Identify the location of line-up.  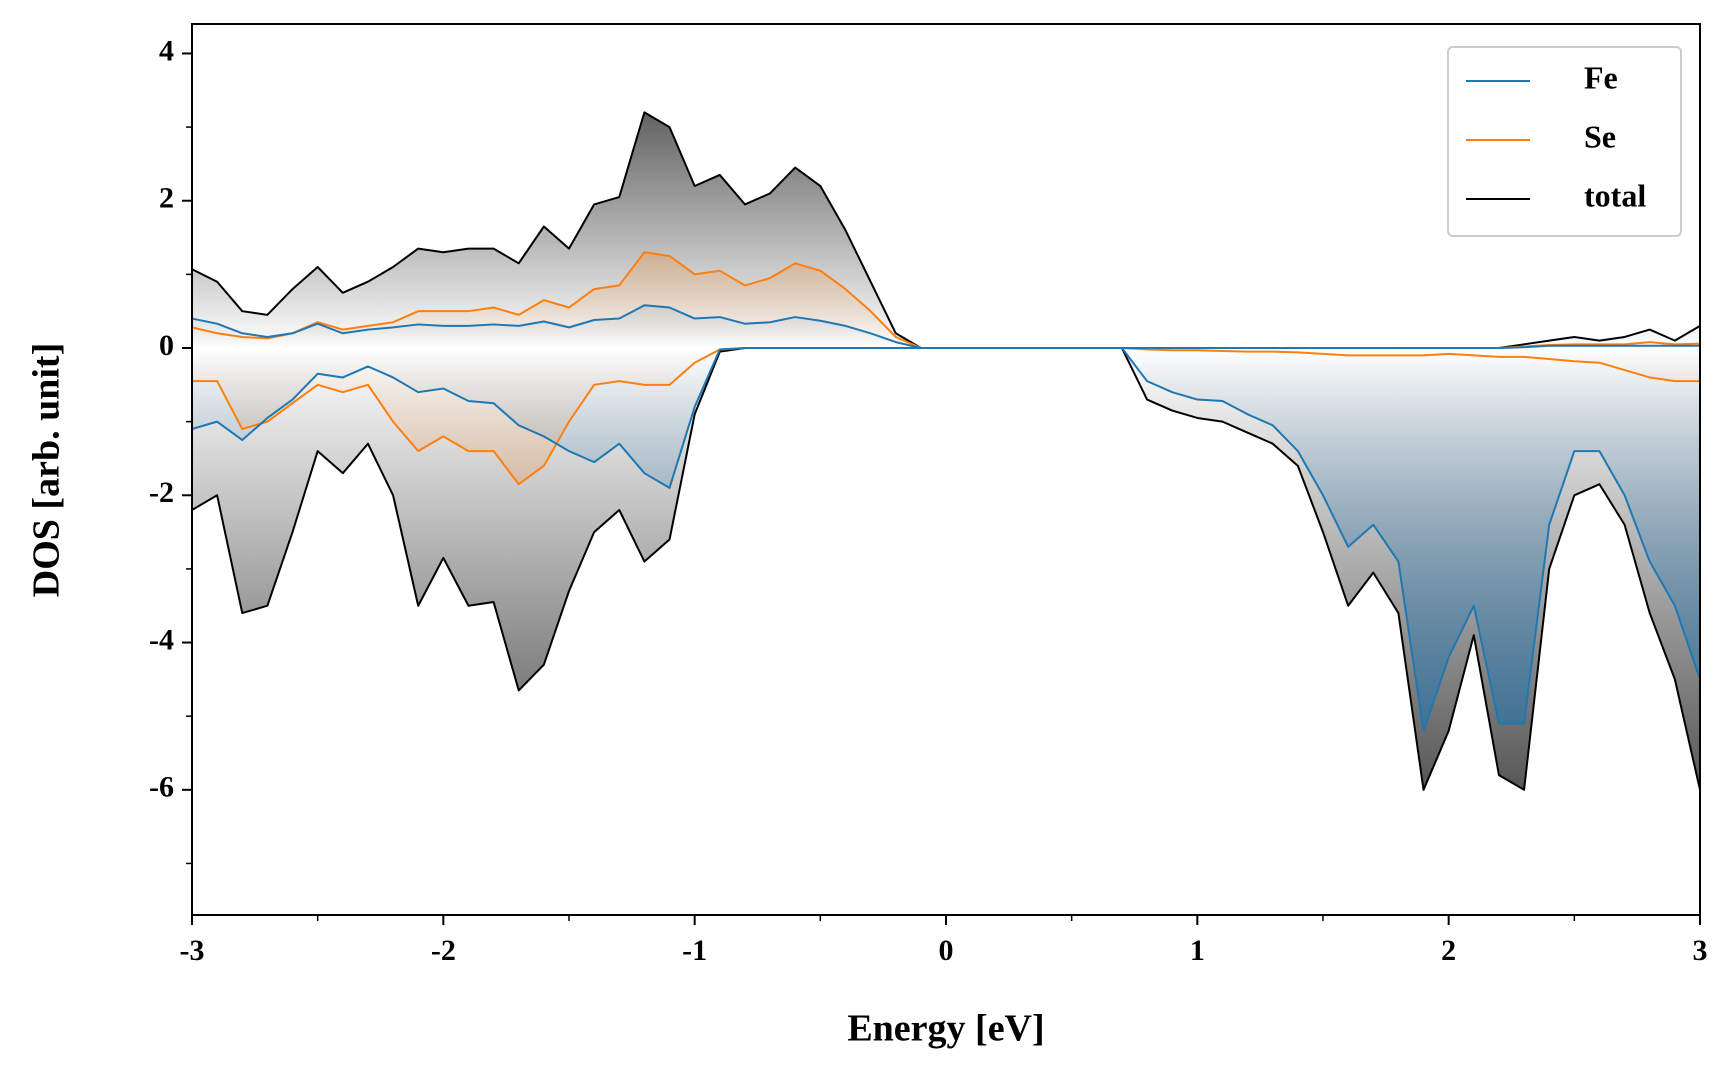
(945, 326).